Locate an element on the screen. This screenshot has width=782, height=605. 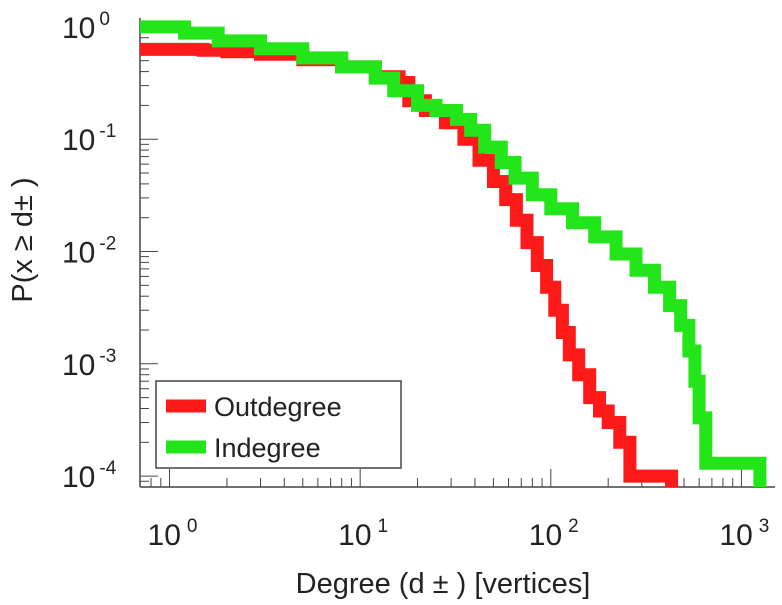
legend-label-outdegree: Outdegree is located at coordinates (278, 407).